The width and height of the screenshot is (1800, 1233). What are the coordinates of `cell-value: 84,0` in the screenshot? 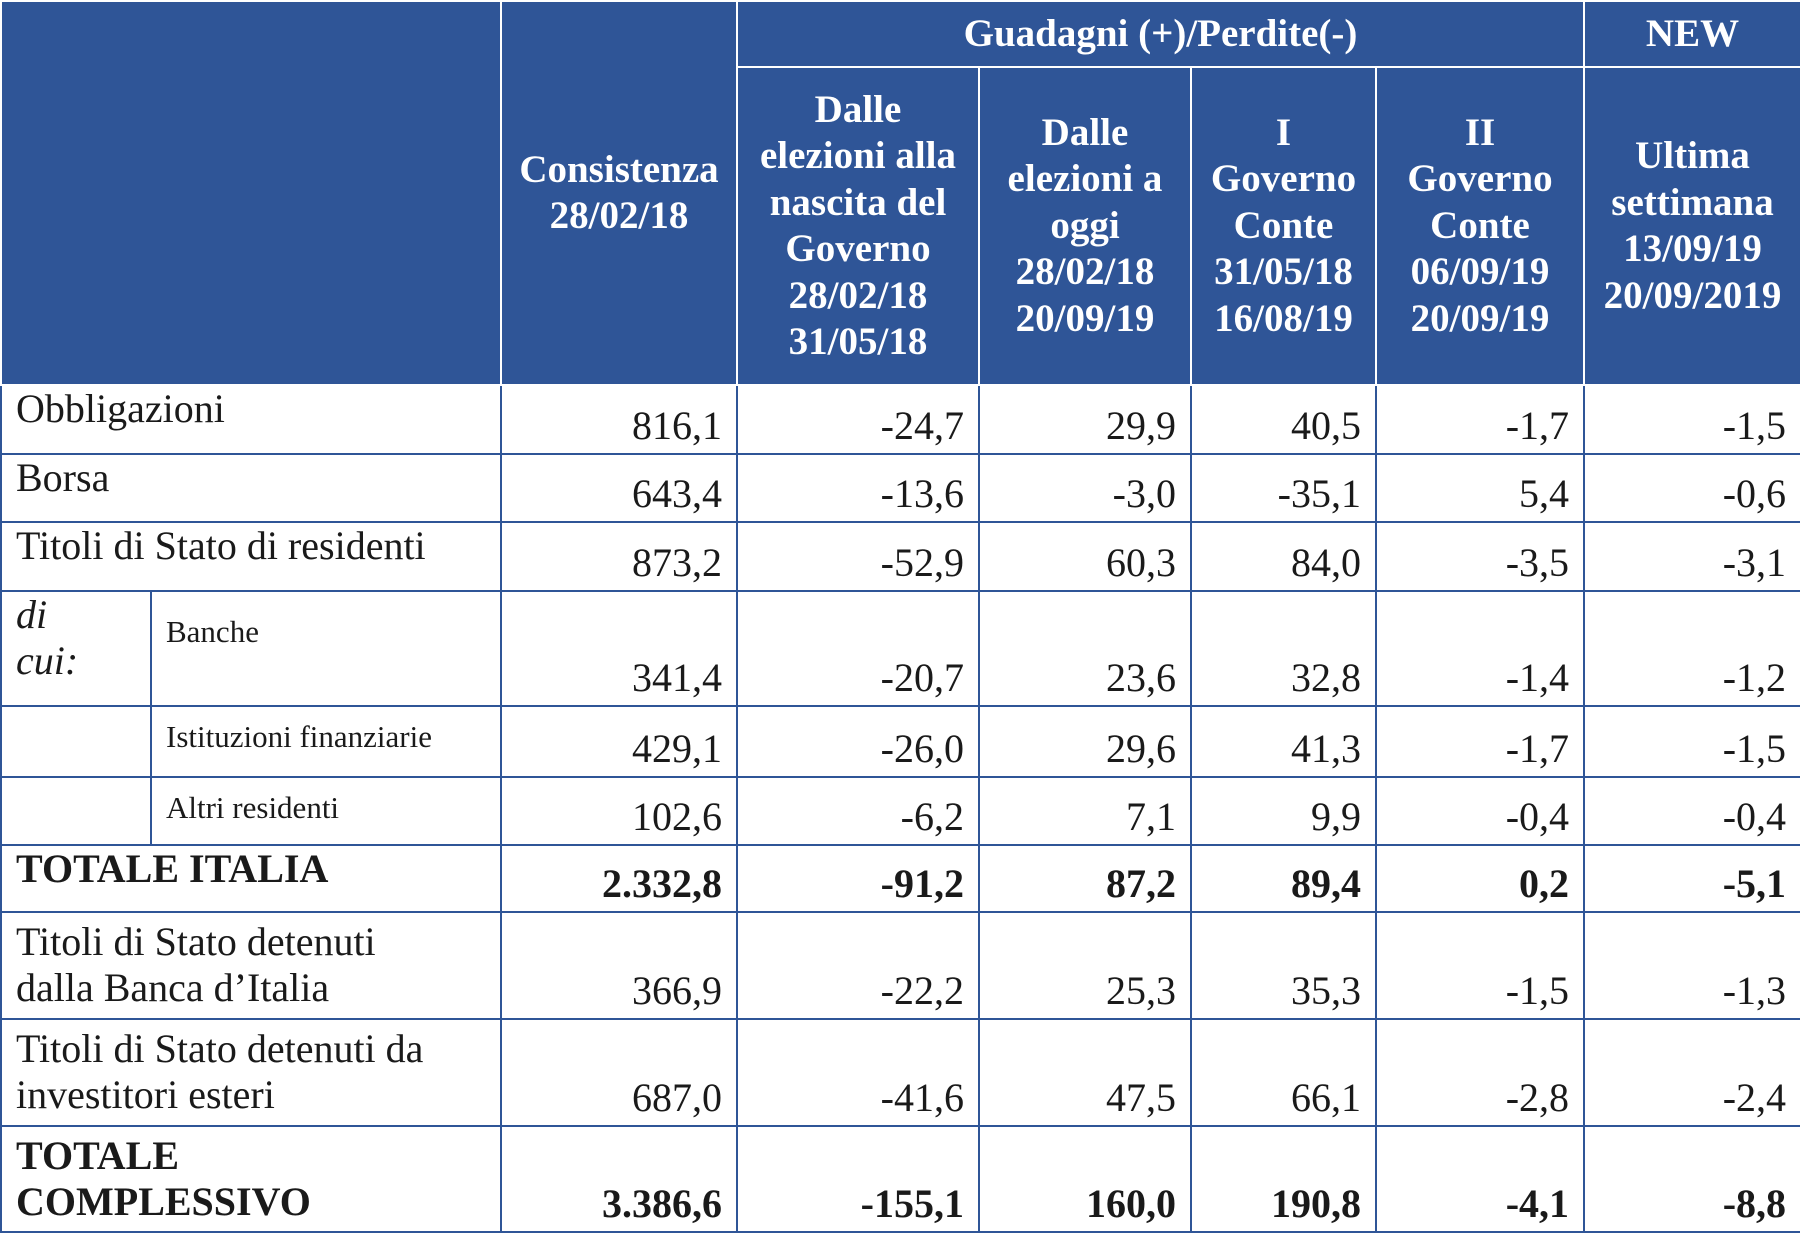 It's located at (1283, 556).